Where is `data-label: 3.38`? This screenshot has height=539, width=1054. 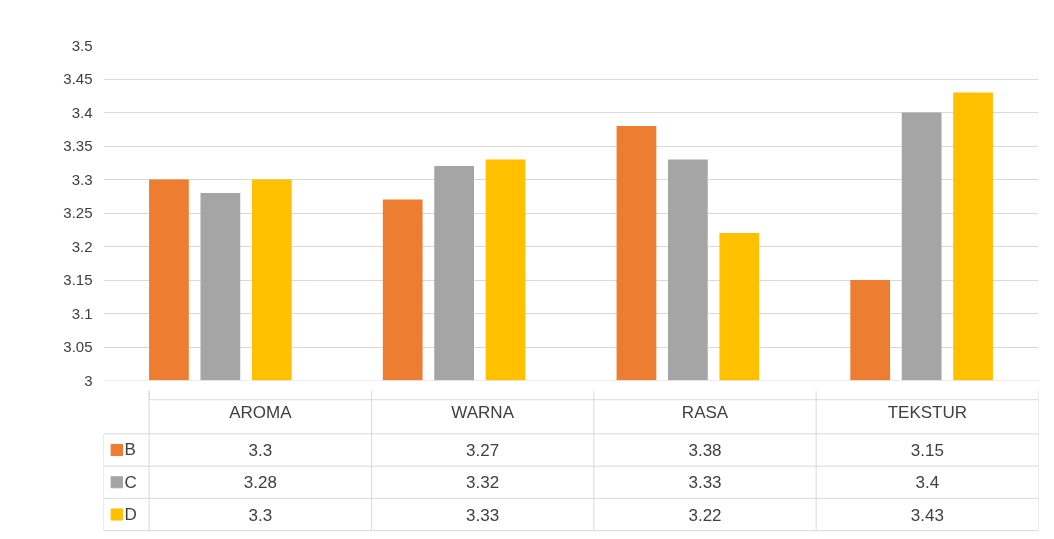 data-label: 3.38 is located at coordinates (705, 450).